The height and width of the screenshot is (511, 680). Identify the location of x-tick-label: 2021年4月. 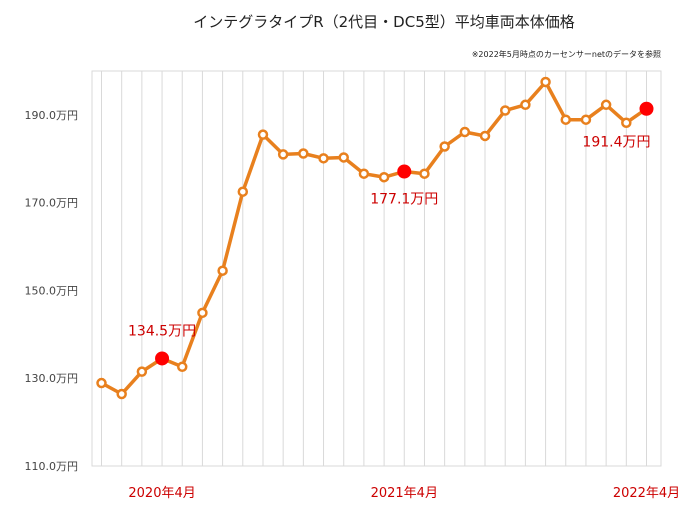
(404, 493).